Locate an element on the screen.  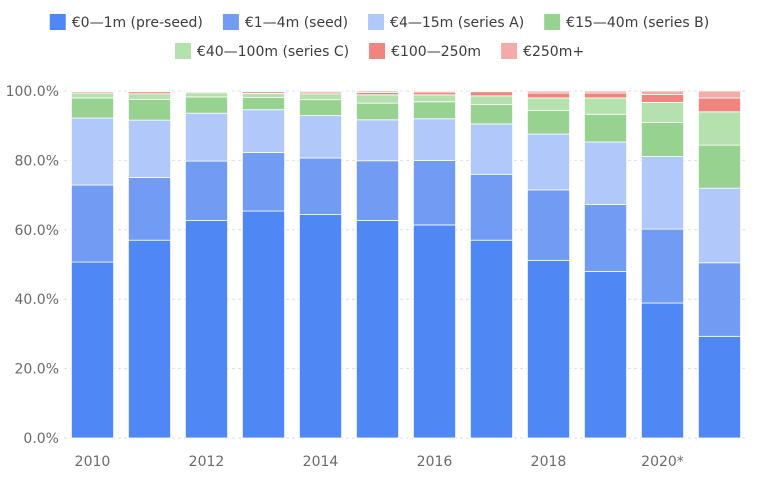
legend-label: €4—15m (series A) is located at coordinates (457, 23).